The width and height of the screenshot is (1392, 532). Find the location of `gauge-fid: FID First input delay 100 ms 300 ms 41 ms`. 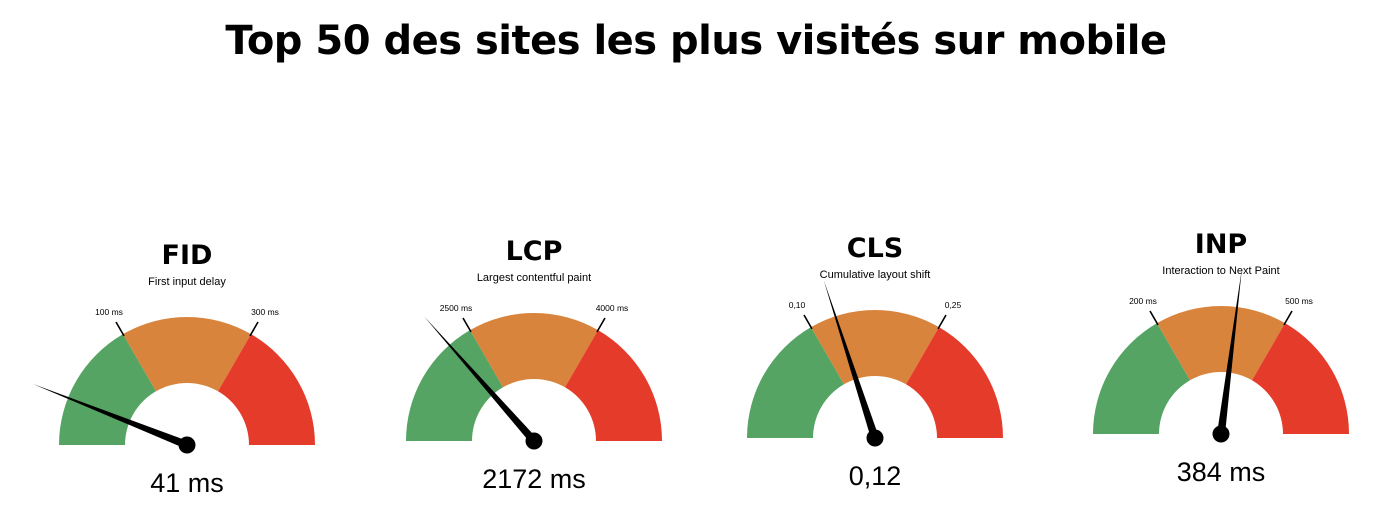

gauge-fid: FID First input delay 100 ms 300 ms 41 ms is located at coordinates (184, 380).